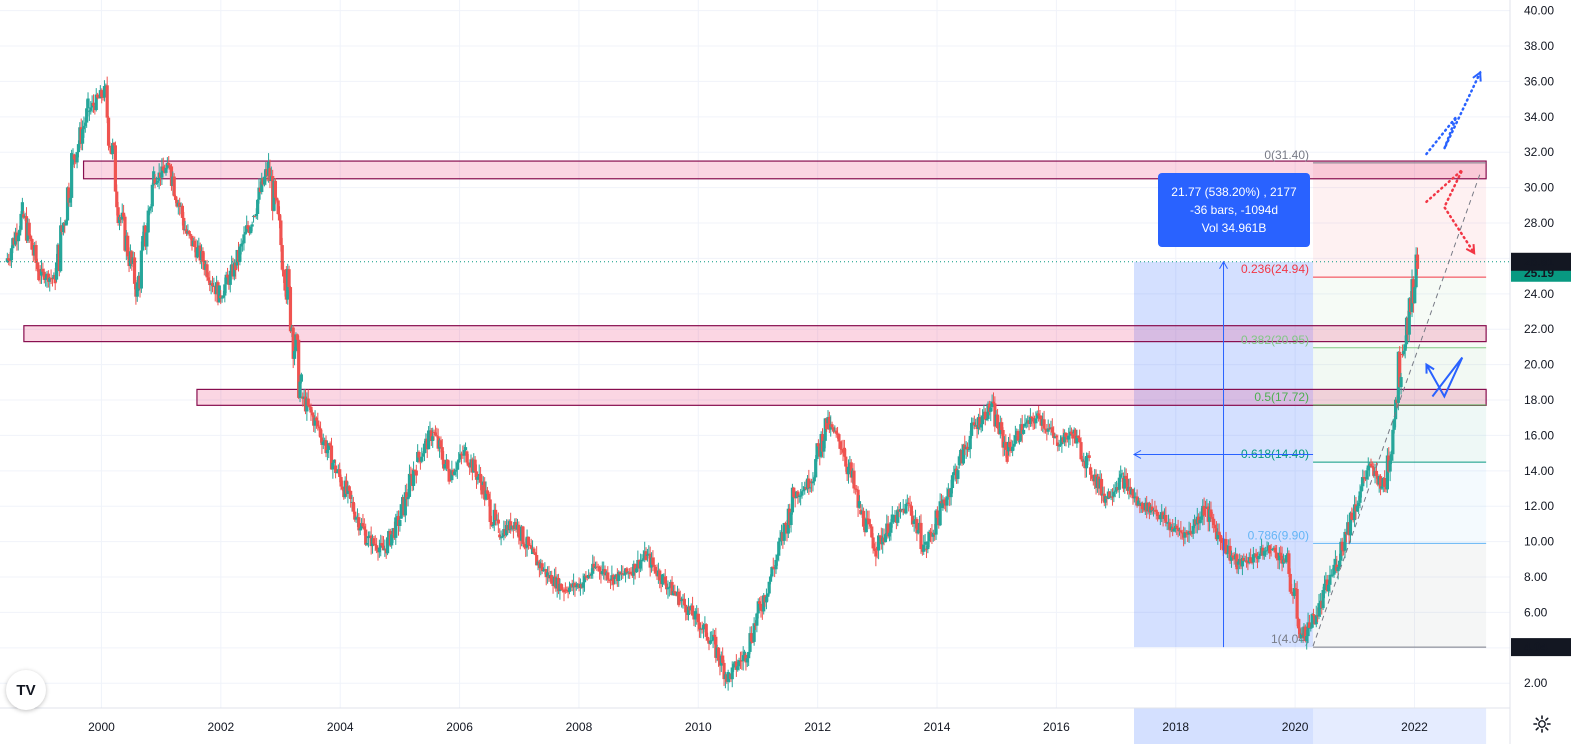  What do you see at coordinates (1396, 410) in the screenshot?
I see `trend-line` at bounding box center [1396, 410].